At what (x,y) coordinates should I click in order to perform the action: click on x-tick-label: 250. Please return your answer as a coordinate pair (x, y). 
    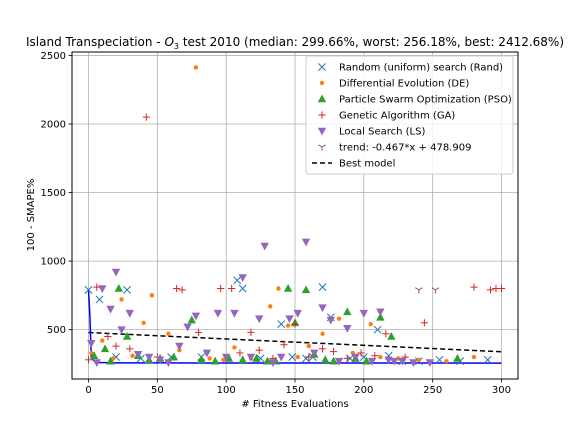
    Looking at the image, I should click on (432, 390).